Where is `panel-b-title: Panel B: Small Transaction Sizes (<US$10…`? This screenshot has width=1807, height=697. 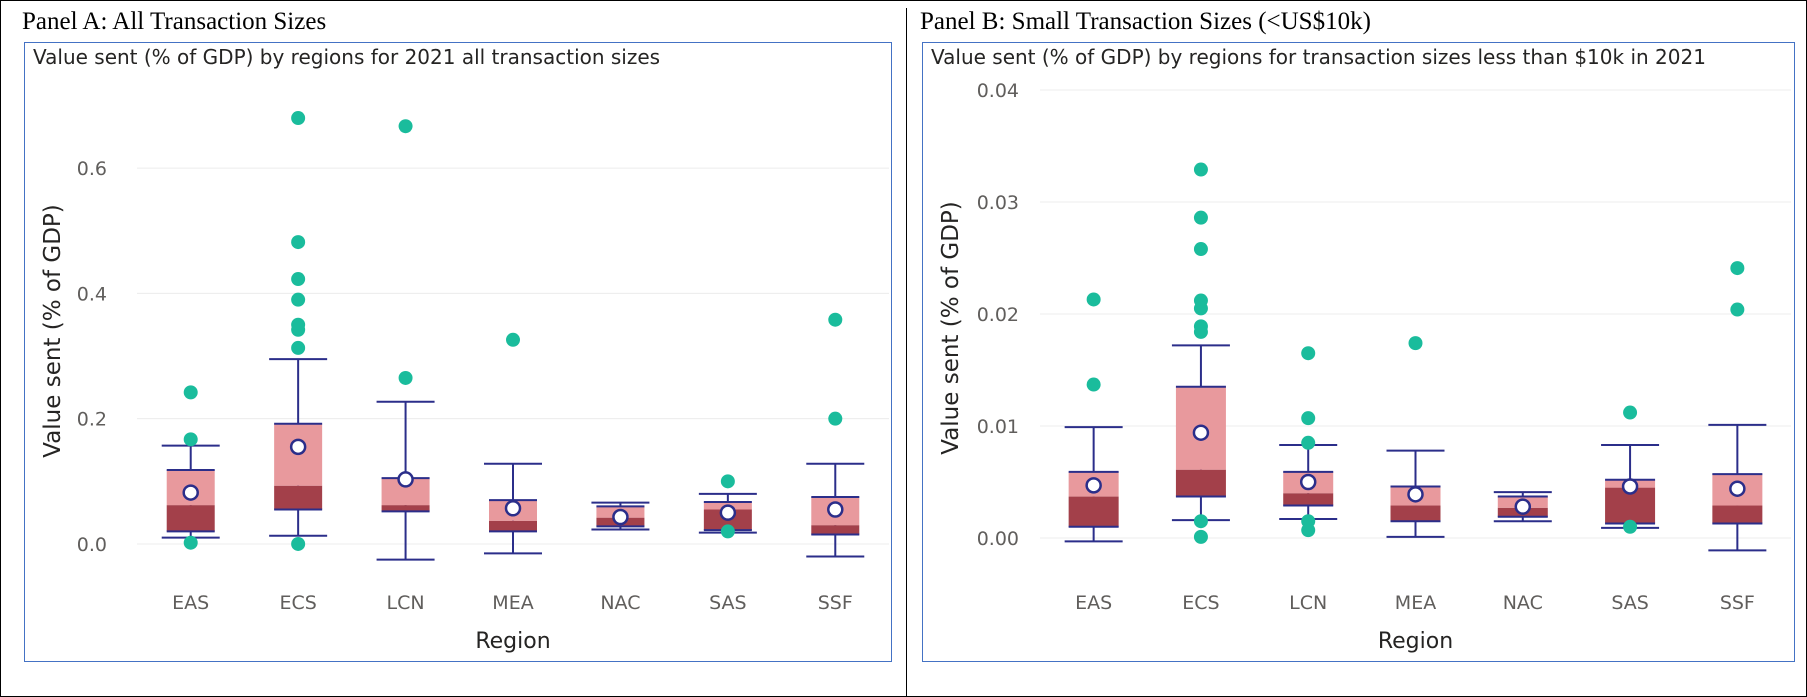 panel-b-title: Panel B: Small Transaction Sizes (<US$10… is located at coordinates (1145, 22).